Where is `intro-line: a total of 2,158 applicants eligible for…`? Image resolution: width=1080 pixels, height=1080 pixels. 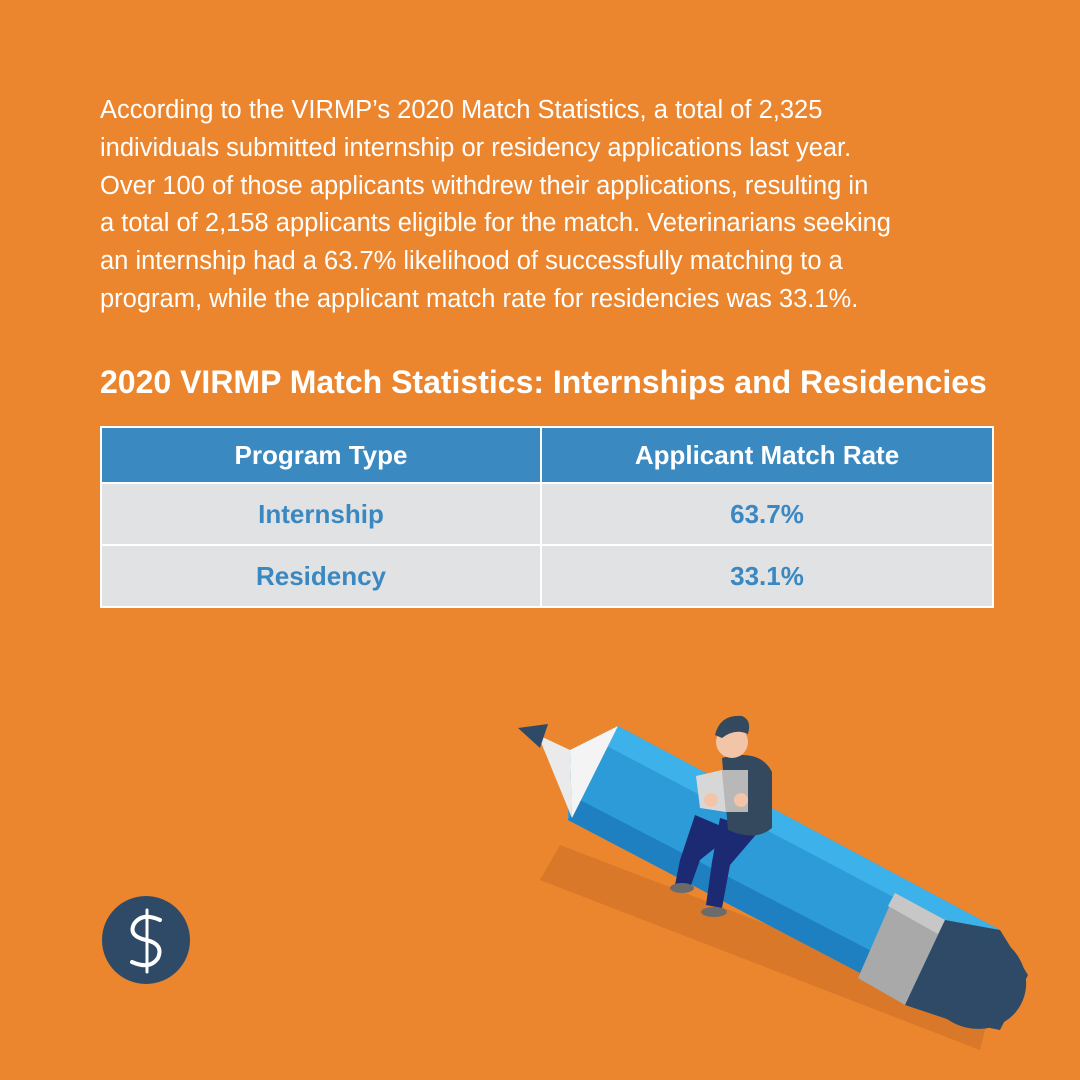 intro-line: a total of 2,158 applicants eligible for… is located at coordinates (495, 223).